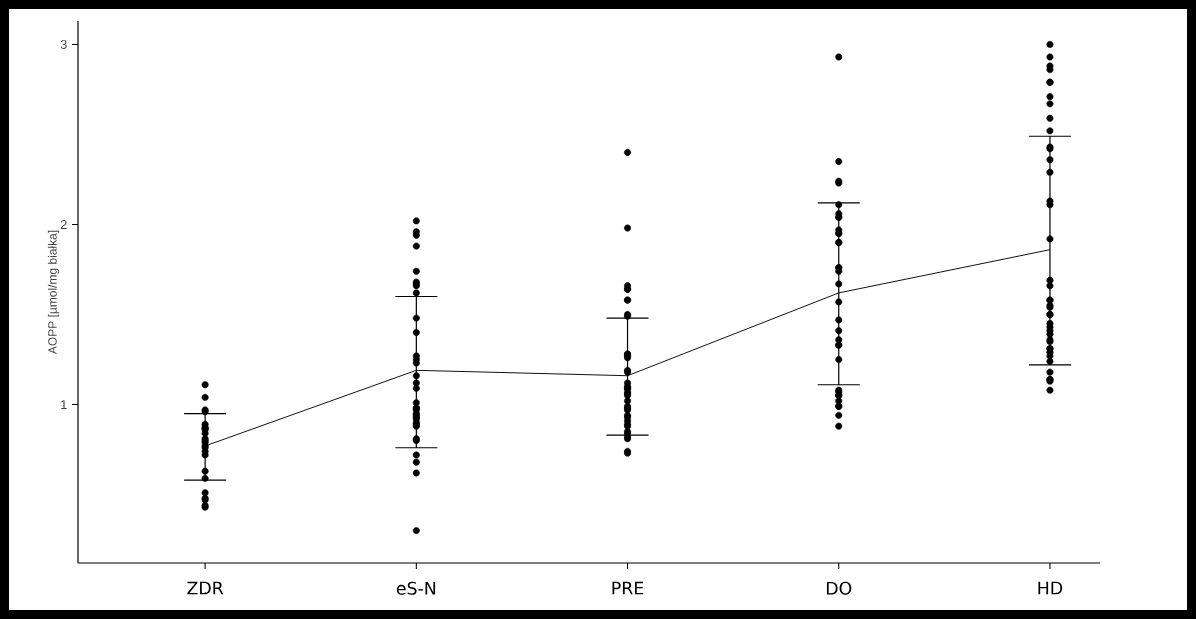 The image size is (1196, 619). Describe the element at coordinates (1050, 588) in the screenshot. I see `x-tick-label: HD` at that location.